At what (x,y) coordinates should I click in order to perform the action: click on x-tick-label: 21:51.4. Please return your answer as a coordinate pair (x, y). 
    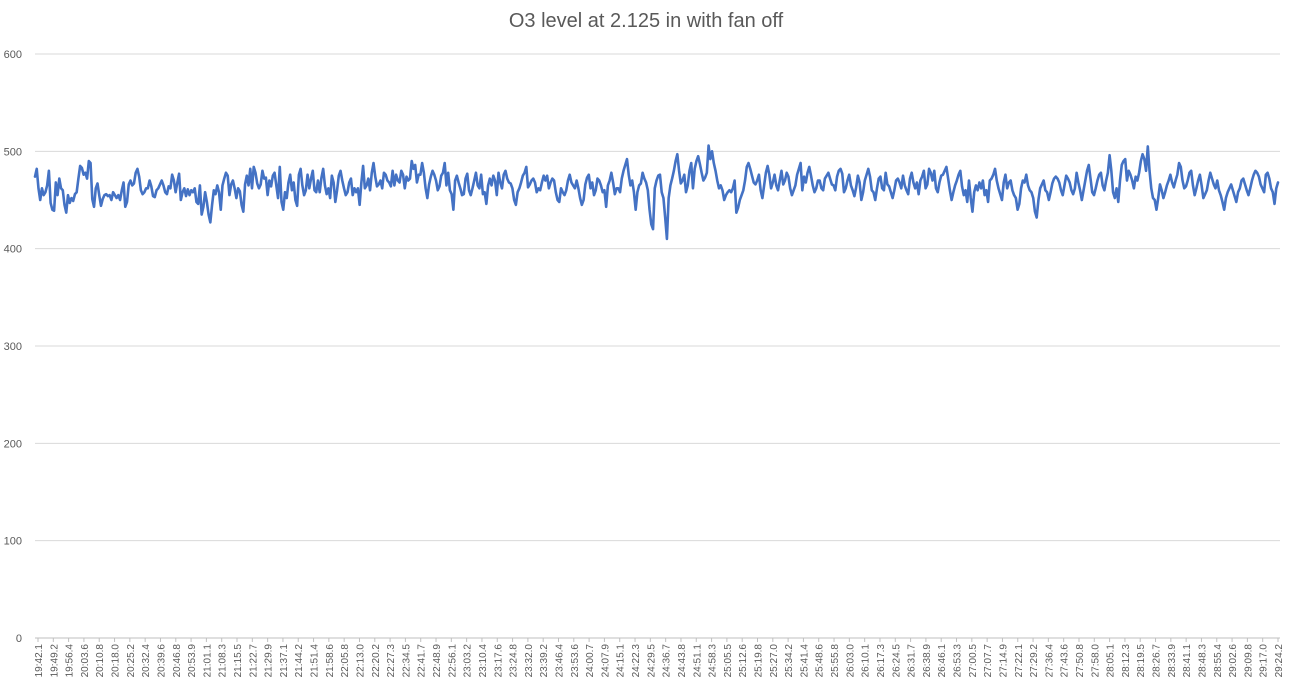
    Looking at the image, I should click on (315, 661).